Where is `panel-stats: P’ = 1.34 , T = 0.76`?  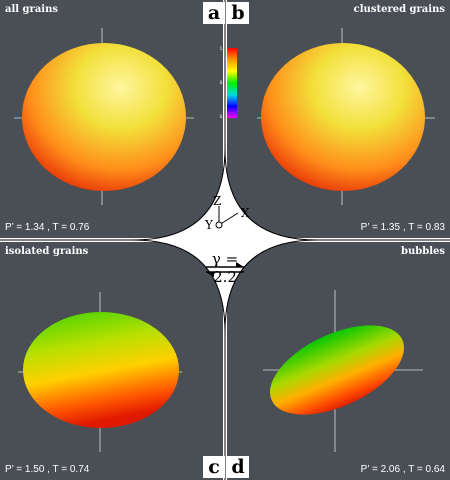
panel-stats: P’ = 1.34 , T = 0.76 is located at coordinates (47, 227).